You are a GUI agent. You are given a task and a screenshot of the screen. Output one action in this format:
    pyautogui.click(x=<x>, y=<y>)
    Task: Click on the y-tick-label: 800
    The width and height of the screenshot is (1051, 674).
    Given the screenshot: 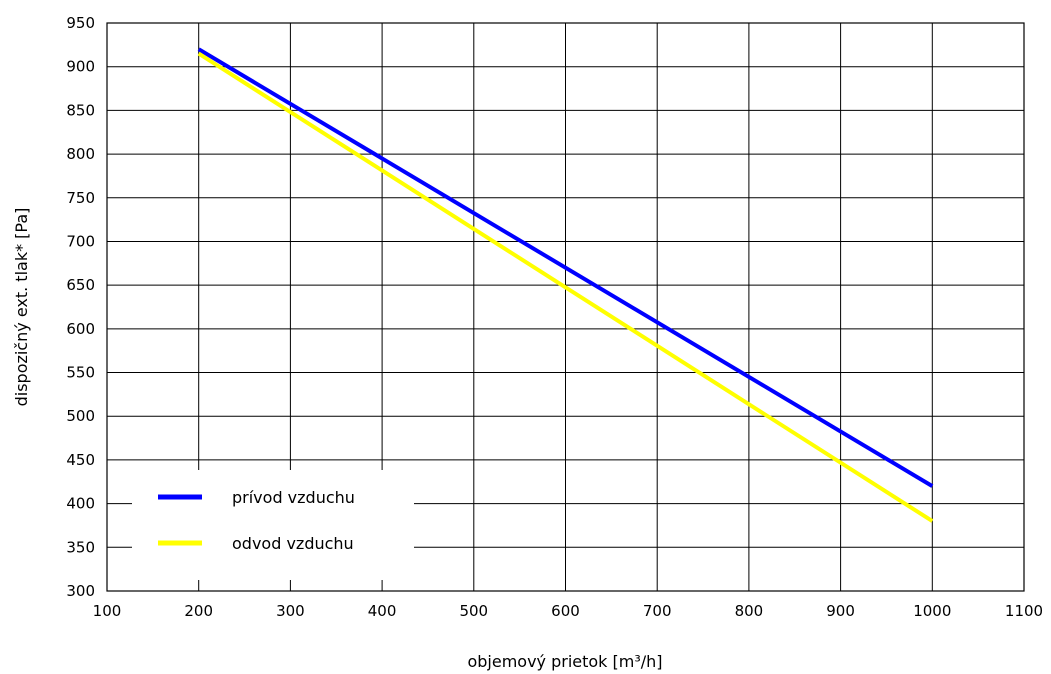 What is the action you would take?
    pyautogui.click(x=80, y=154)
    